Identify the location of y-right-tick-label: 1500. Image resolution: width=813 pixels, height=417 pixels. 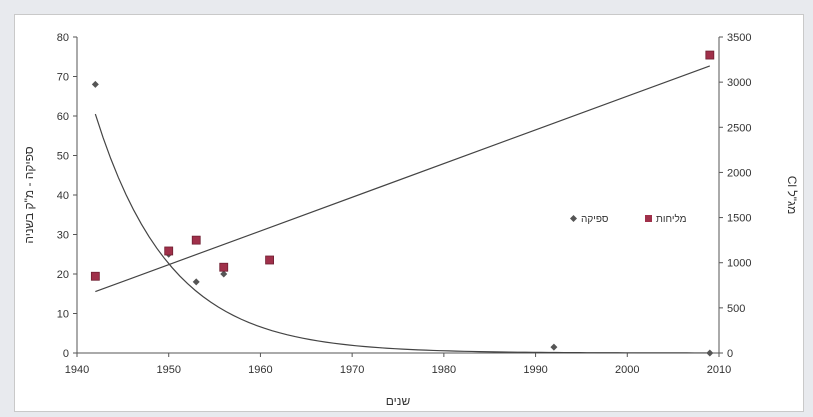
(739, 219).